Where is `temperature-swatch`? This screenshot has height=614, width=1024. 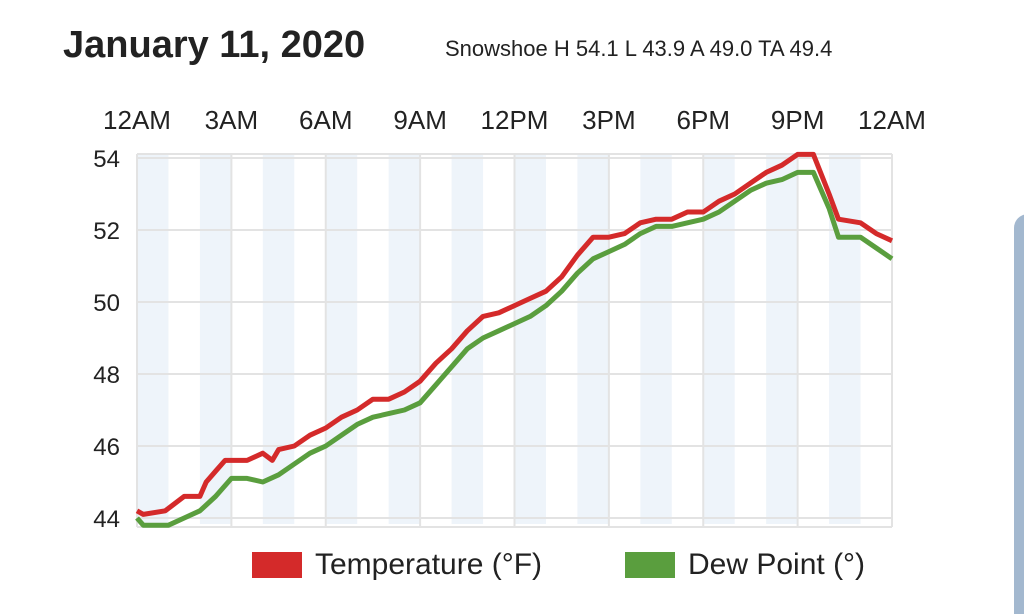
temperature-swatch is located at coordinates (277, 565).